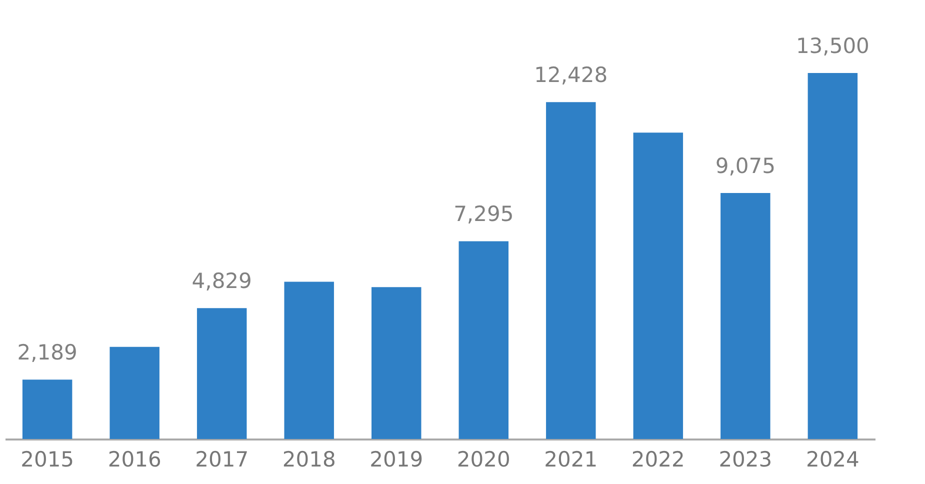 Image resolution: width=925 pixels, height=484 pixels. Describe the element at coordinates (222, 281) in the screenshot. I see `data-label: 4,829` at that location.